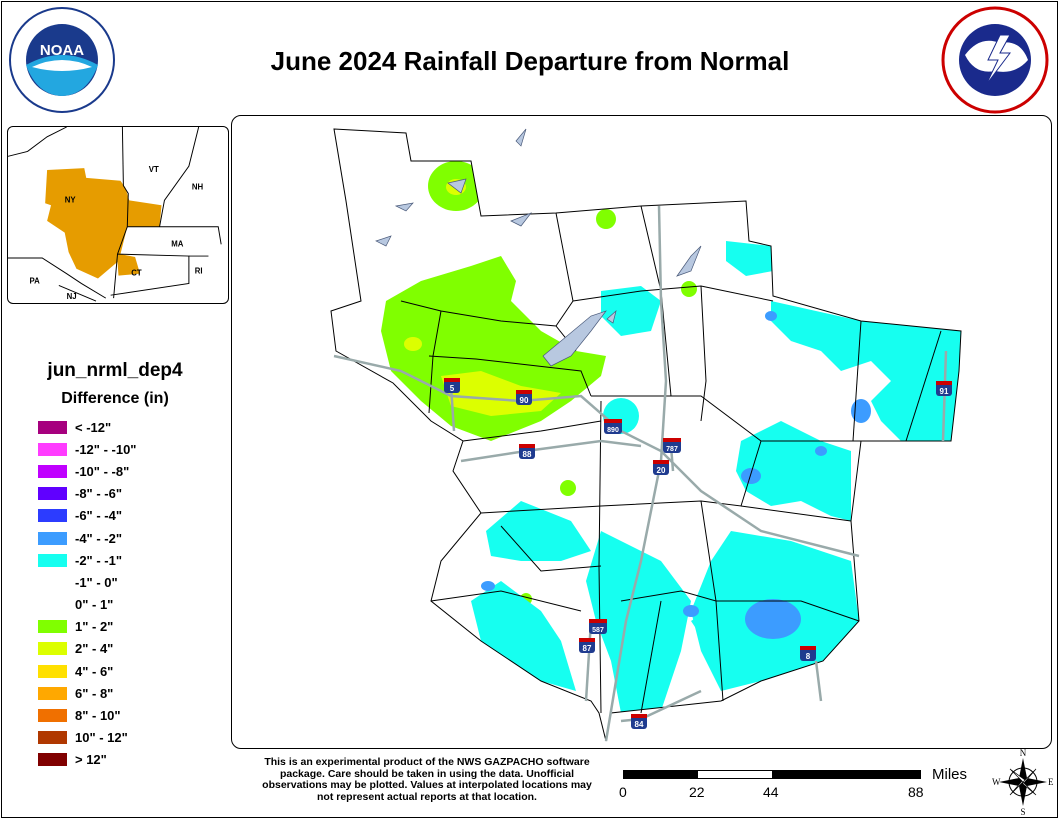  I want to click on shield-i5: 5, so click(452, 385).